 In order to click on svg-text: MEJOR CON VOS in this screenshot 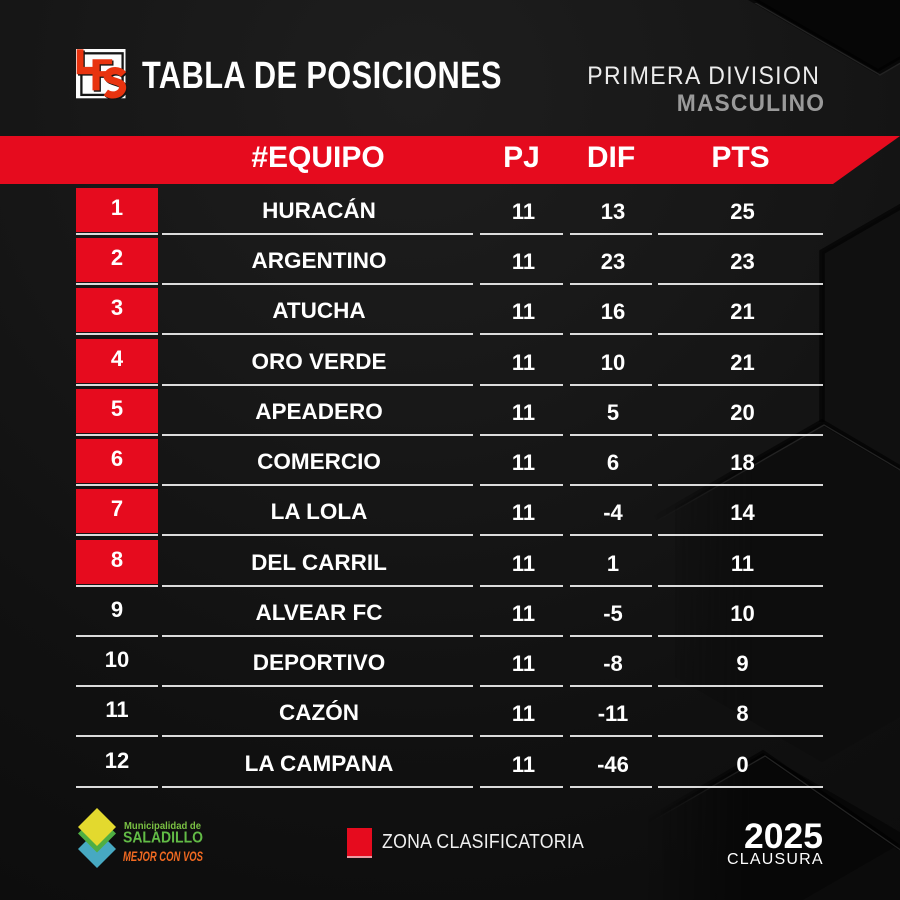, I will do `click(163, 856)`.